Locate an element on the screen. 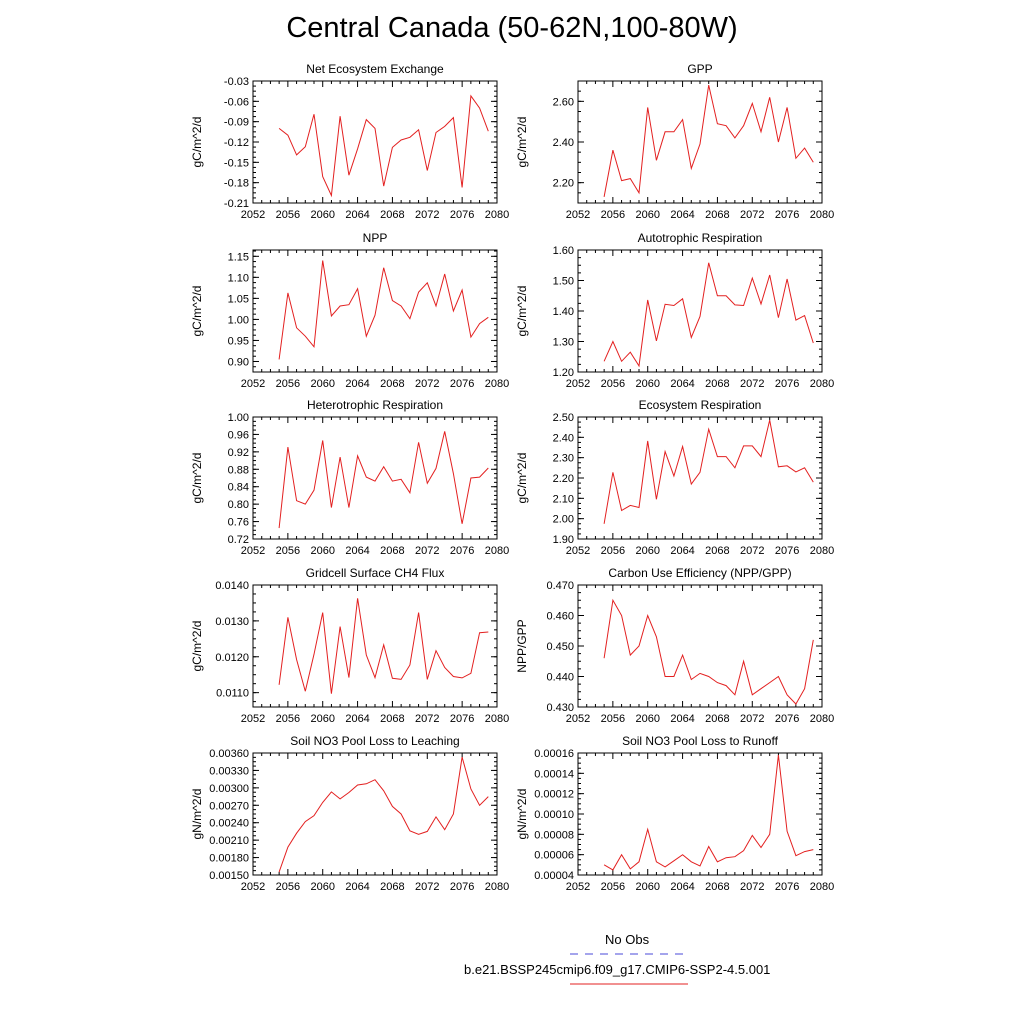 Image resolution: width=1024 pixels, height=1024 pixels. y-tick-label: 0.92 is located at coordinates (238, 453).